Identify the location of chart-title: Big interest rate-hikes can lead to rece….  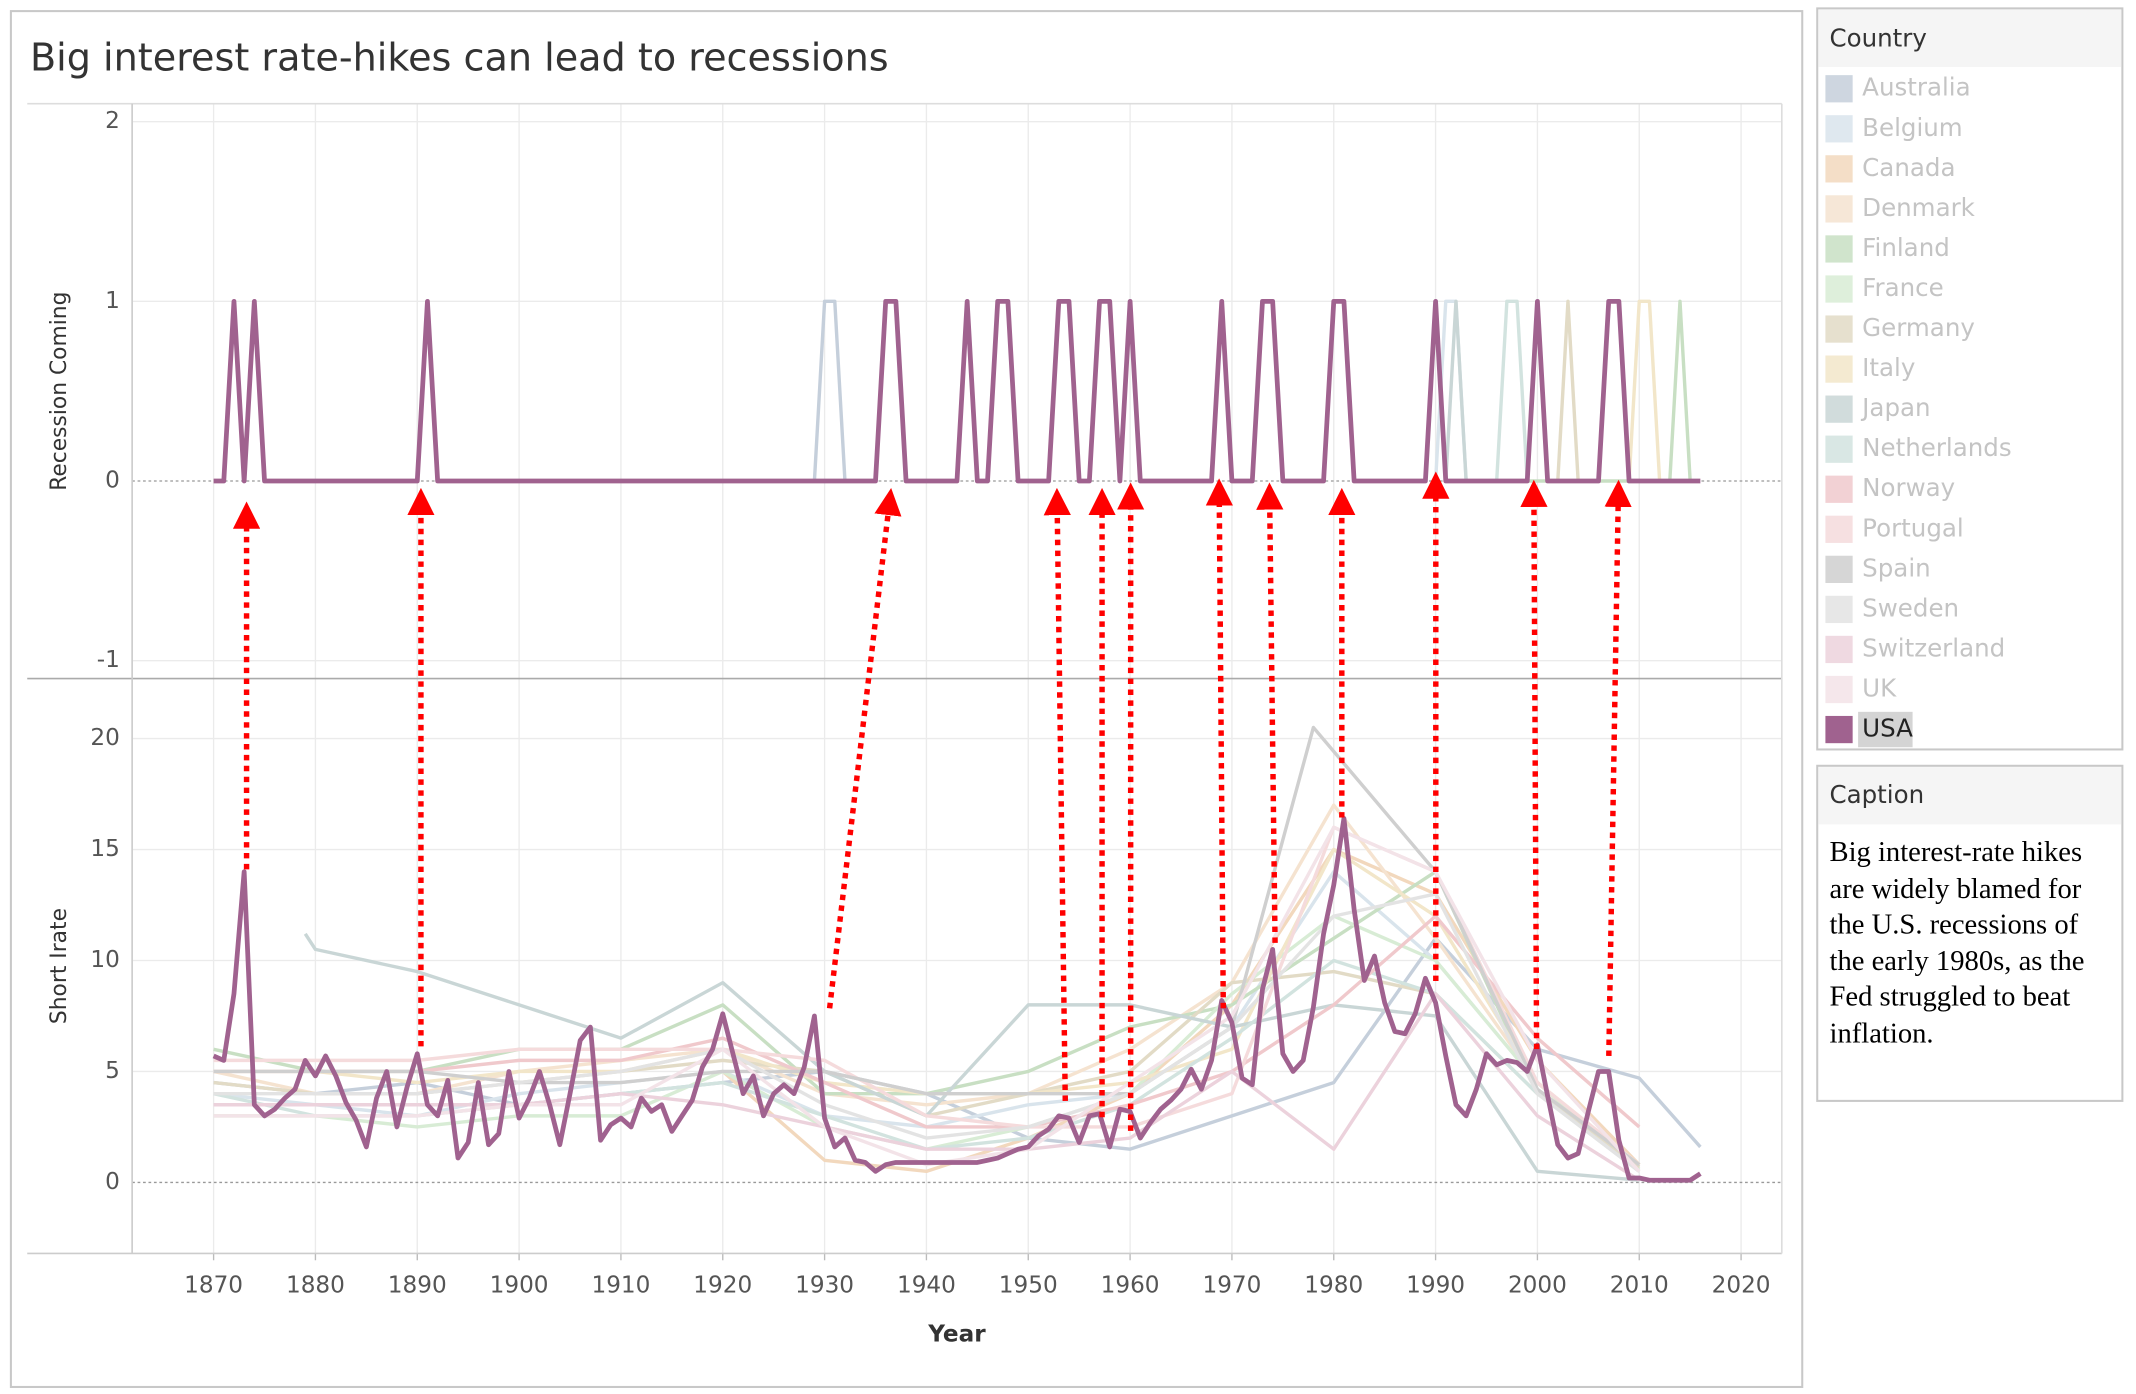
(459, 58).